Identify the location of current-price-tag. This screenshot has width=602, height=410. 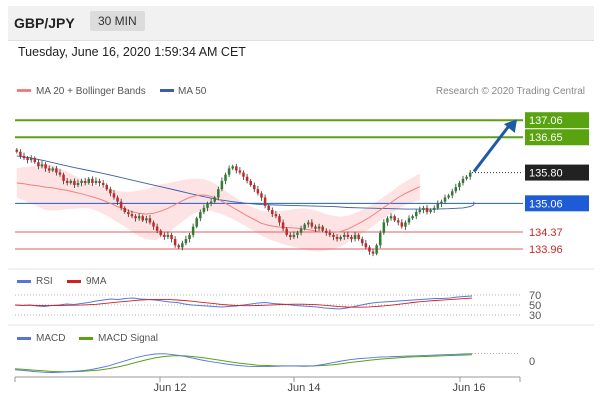
(557, 172).